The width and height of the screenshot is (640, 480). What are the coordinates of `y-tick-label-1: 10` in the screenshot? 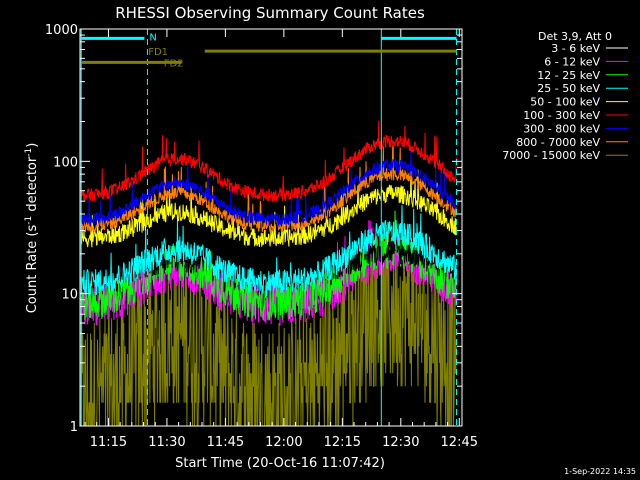 It's located at (69, 295).